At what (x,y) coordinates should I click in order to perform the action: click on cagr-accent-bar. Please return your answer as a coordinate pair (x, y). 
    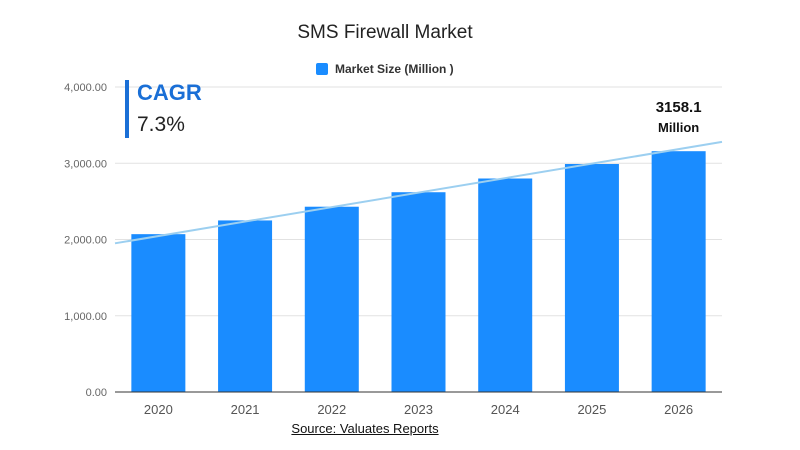
    Looking at the image, I should click on (127, 109).